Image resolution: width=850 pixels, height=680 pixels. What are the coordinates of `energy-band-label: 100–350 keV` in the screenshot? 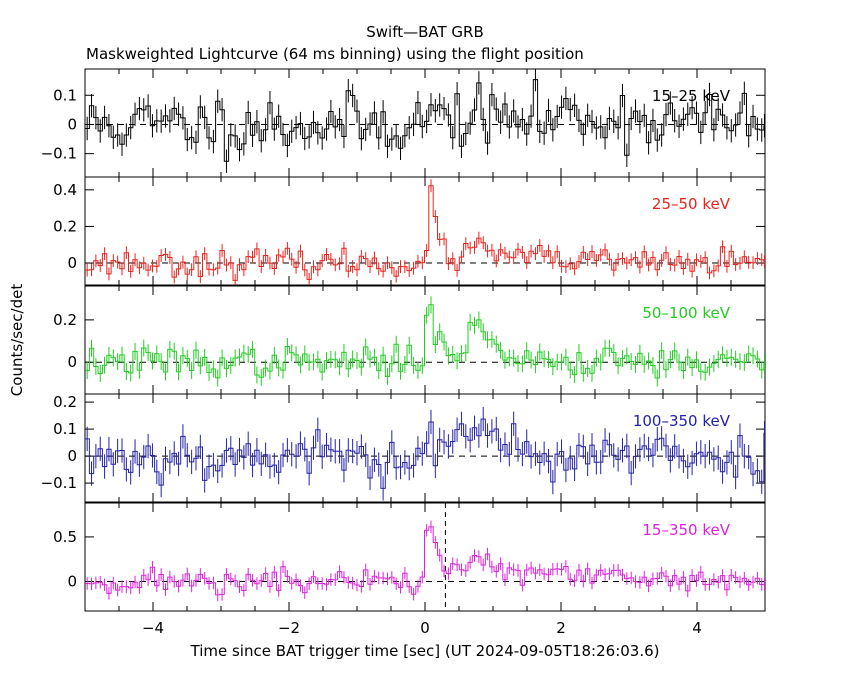 It's located at (682, 421).